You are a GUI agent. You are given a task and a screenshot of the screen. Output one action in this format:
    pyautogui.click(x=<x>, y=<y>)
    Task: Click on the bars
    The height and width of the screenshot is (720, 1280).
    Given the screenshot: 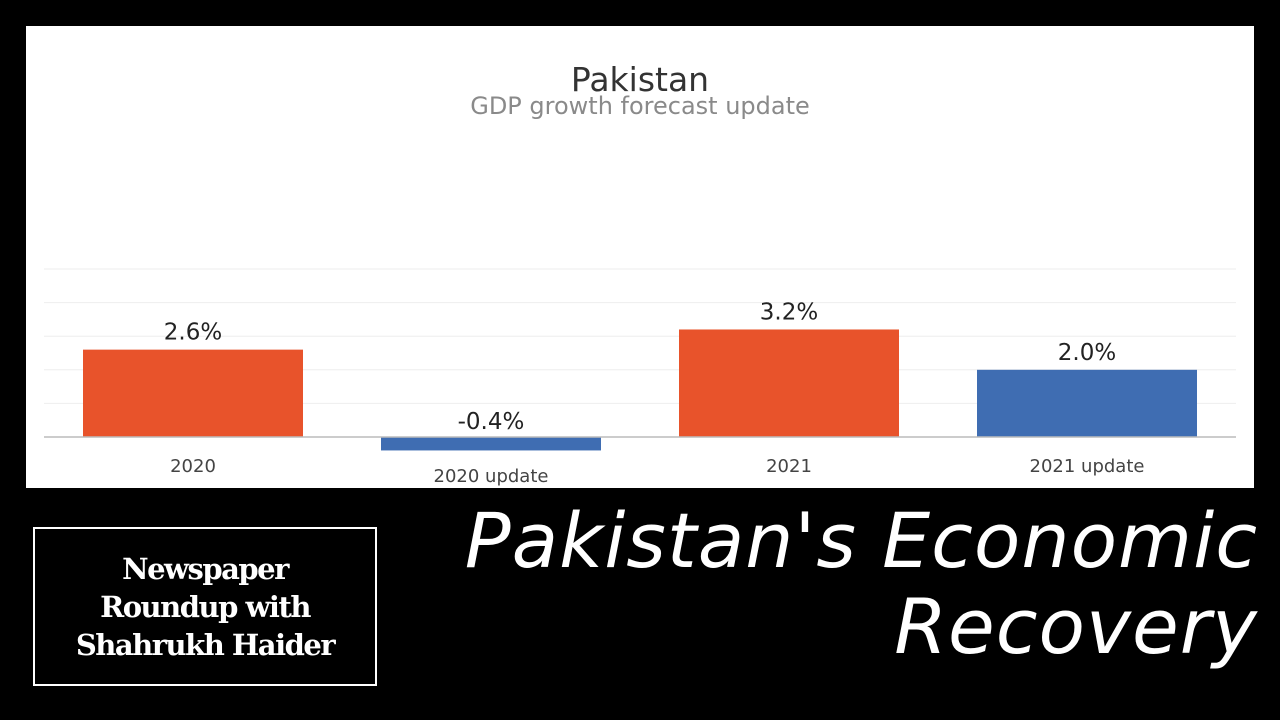 What is the action you would take?
    pyautogui.click(x=640, y=390)
    